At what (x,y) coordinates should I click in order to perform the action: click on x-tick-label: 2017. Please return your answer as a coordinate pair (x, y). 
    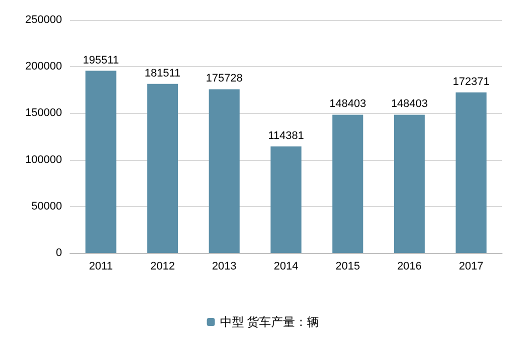
    Looking at the image, I should click on (471, 266).